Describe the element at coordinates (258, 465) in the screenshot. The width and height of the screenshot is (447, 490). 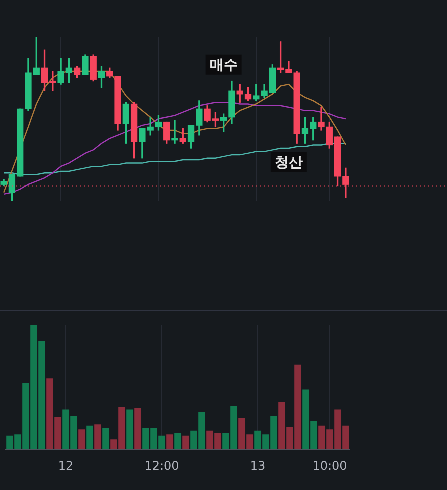
I see `x-tick-label: 13` at that location.